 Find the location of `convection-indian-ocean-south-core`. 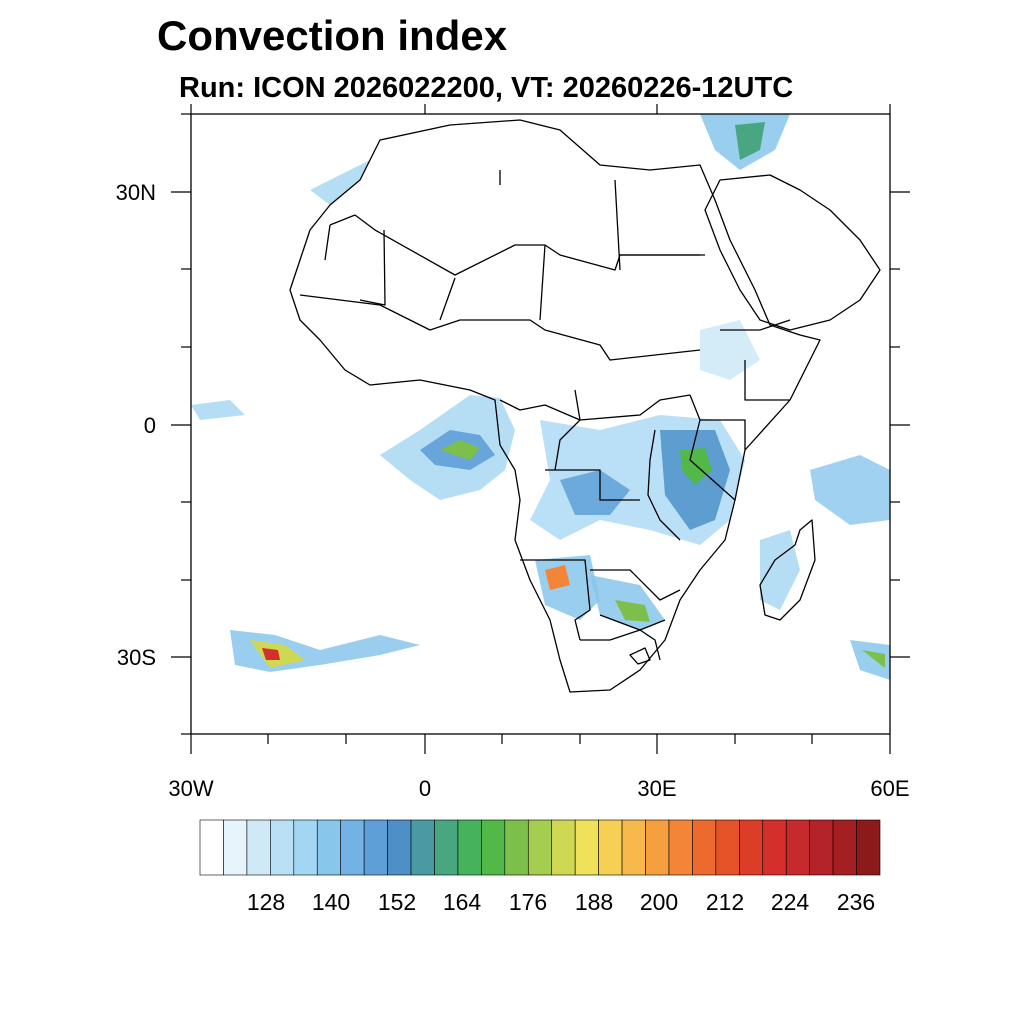

convection-indian-ocean-south-core is located at coordinates (873, 659).